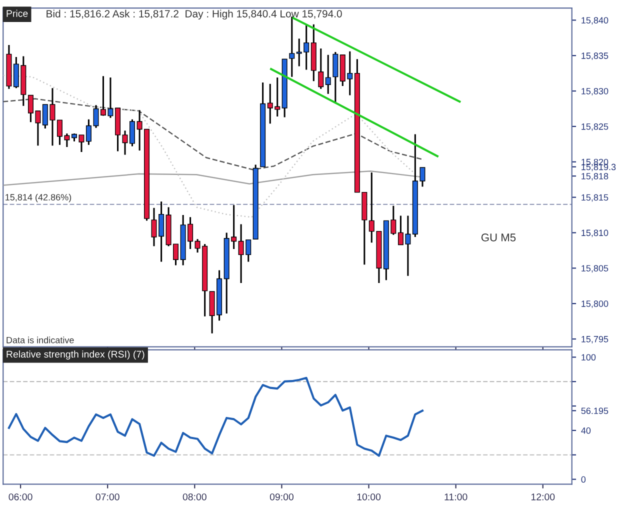  Describe the element at coordinates (20, 496) in the screenshot. I see `x-tick-label: 06:00` at that location.